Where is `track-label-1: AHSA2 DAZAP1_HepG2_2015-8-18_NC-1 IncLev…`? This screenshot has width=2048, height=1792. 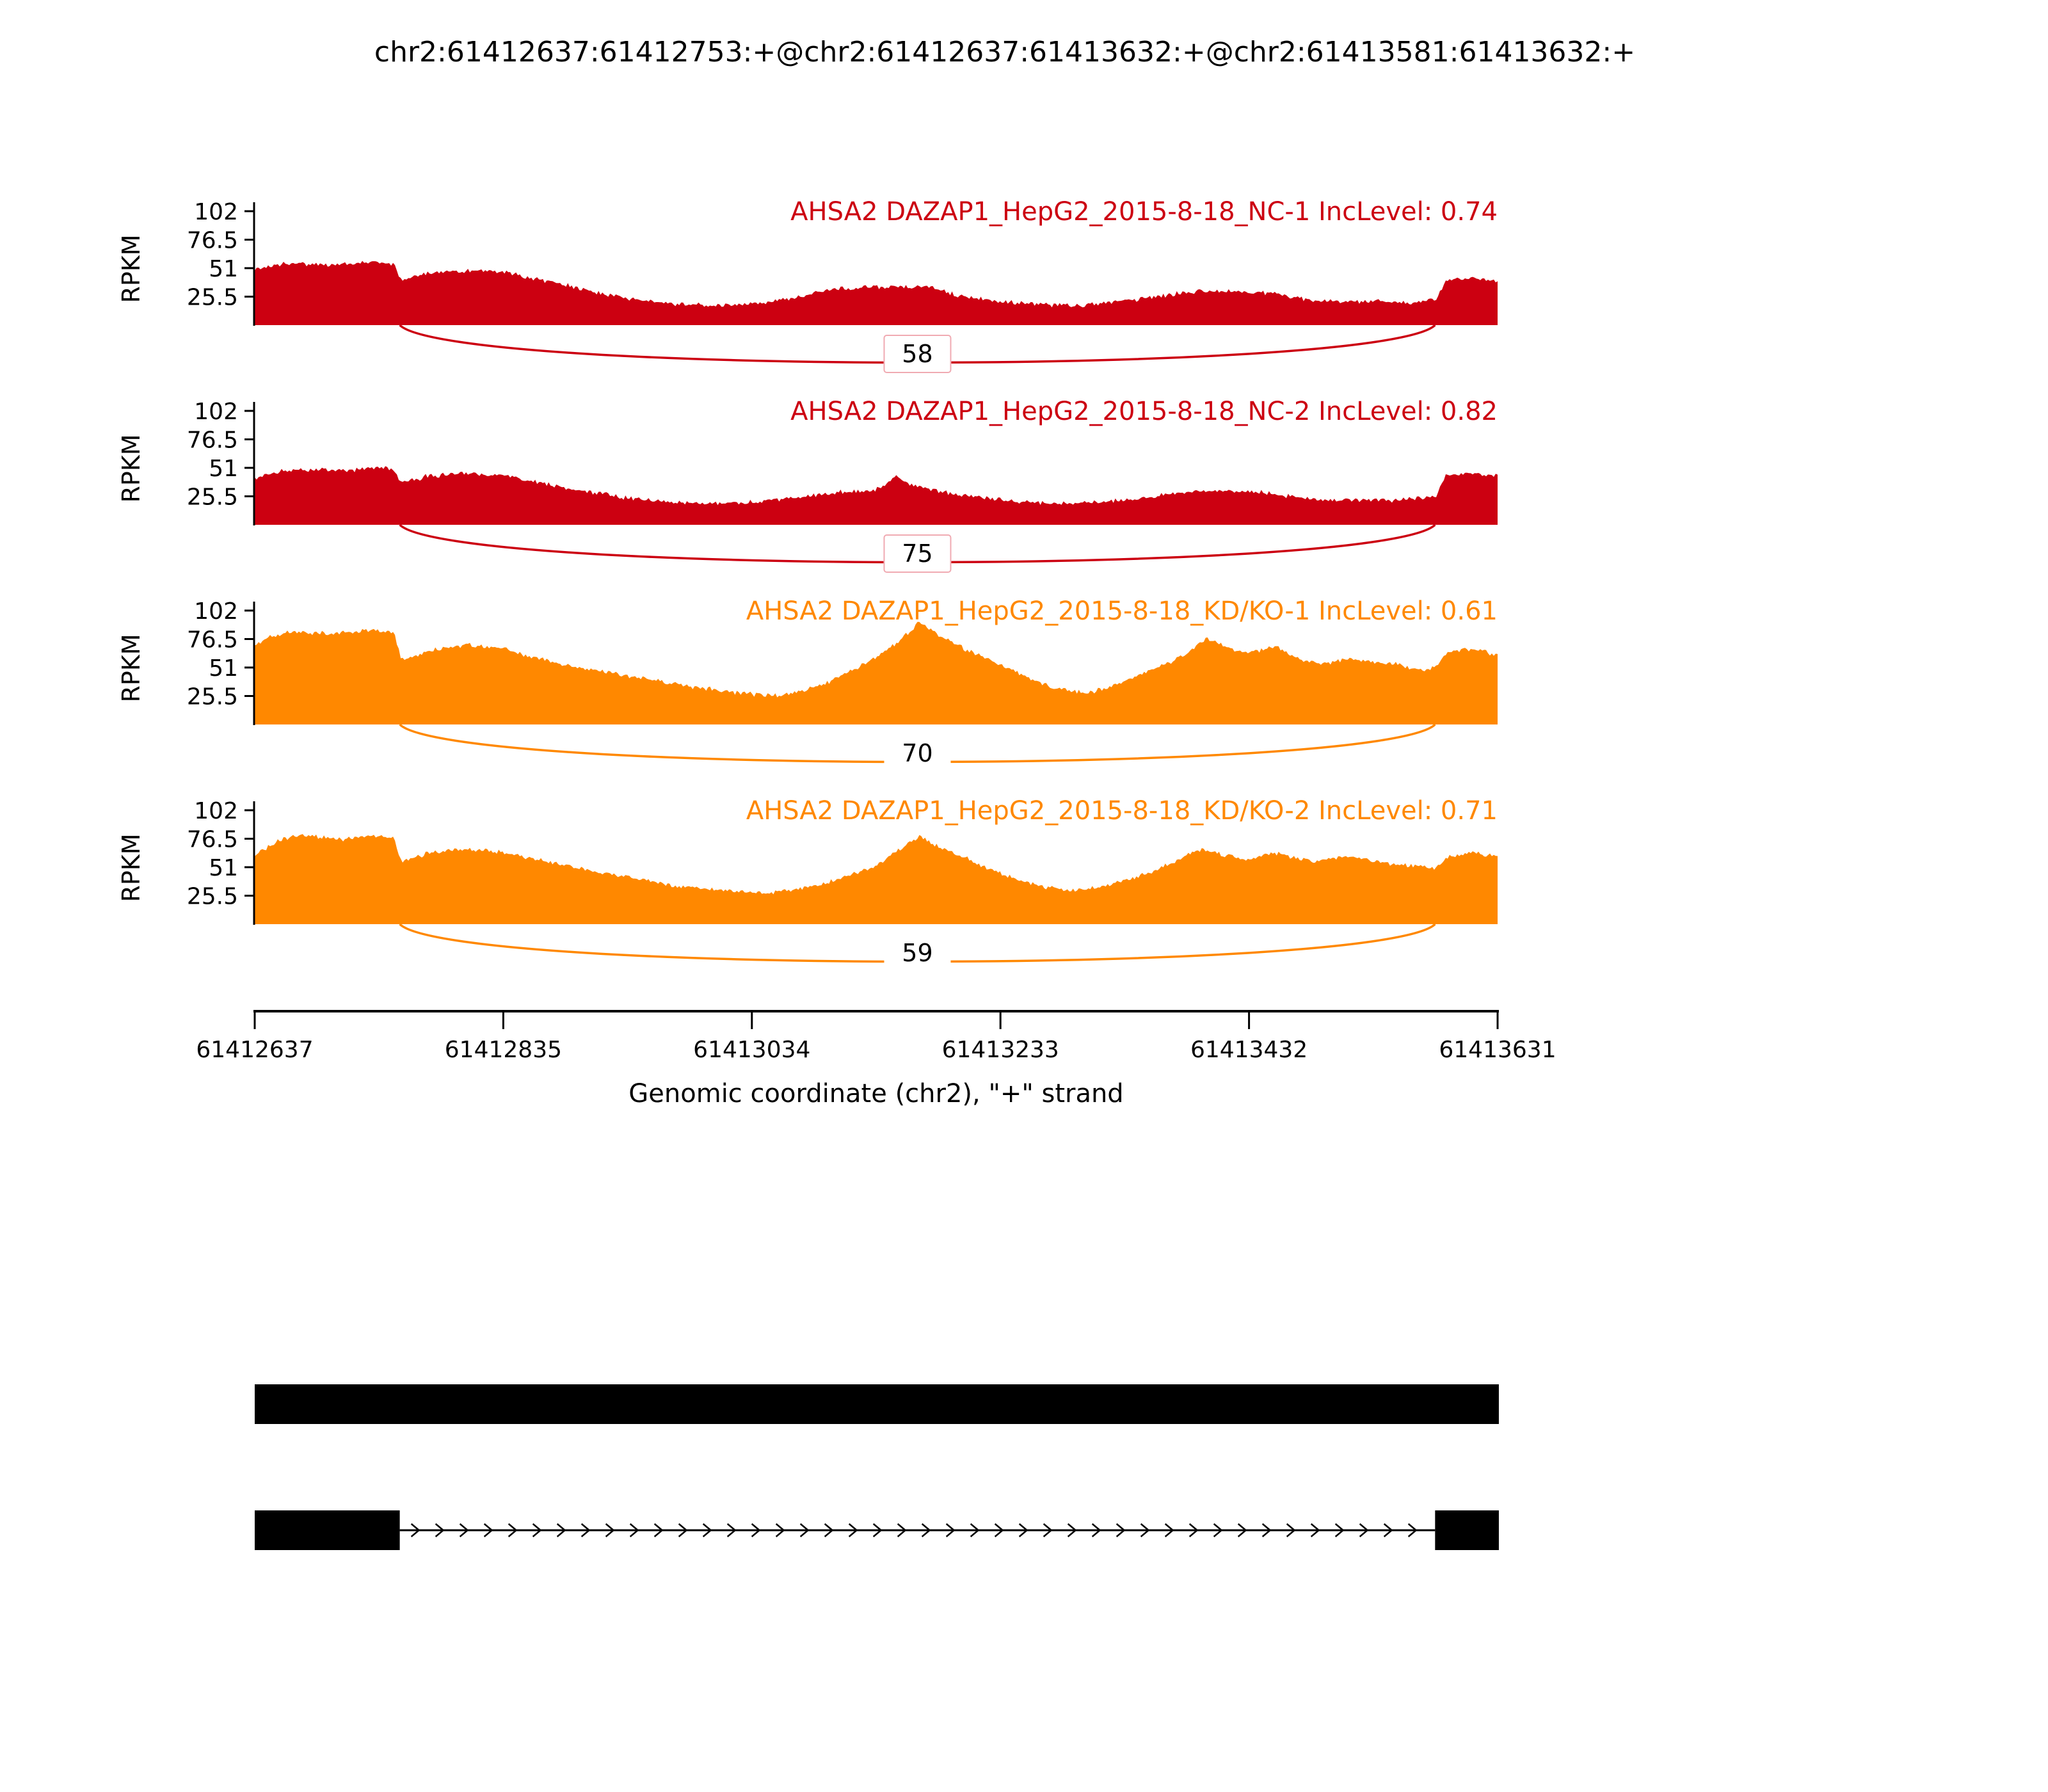
track-label-1: AHSA2 DAZAP1_HepG2_2015-8-18_NC-1 IncLev… is located at coordinates (1144, 212).